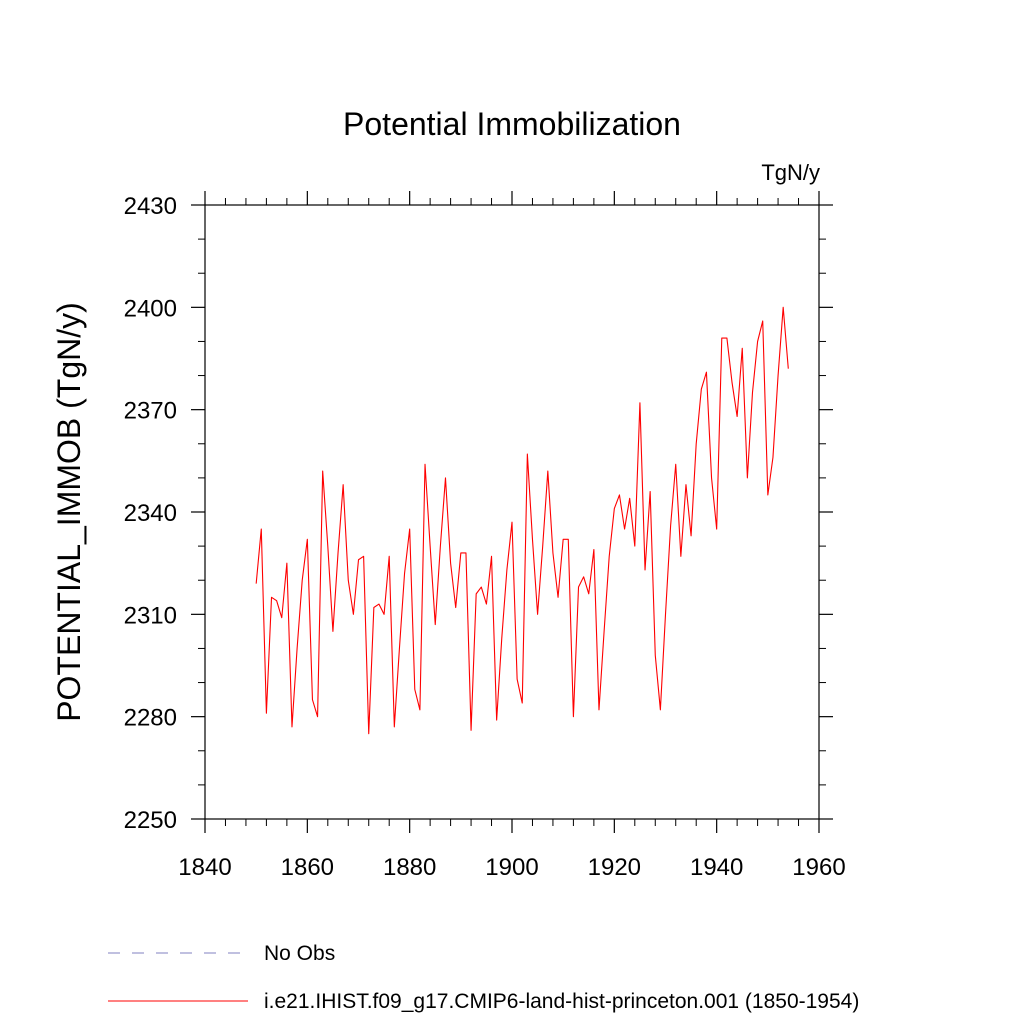 The width and height of the screenshot is (1024, 1024). I want to click on x-tick-label: 1940, so click(716, 867).